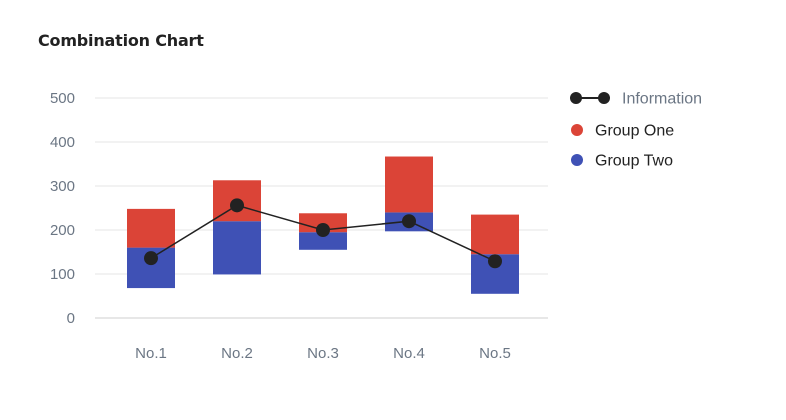 This screenshot has width=786, height=420. I want to click on legend: Information Group One Group Two, so click(636, 130).